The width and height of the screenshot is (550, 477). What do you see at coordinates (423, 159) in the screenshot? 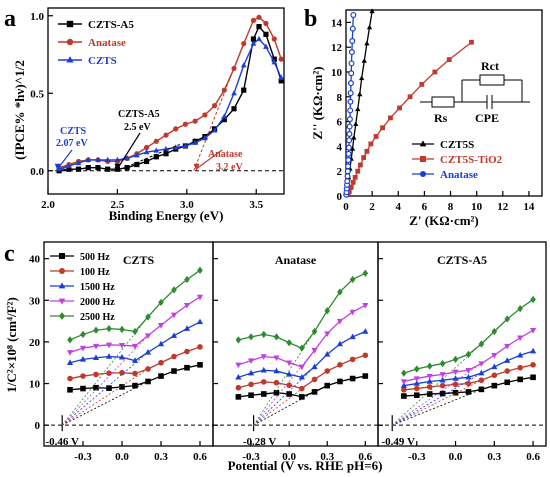
I see `chart-b-legend-marker` at bounding box center [423, 159].